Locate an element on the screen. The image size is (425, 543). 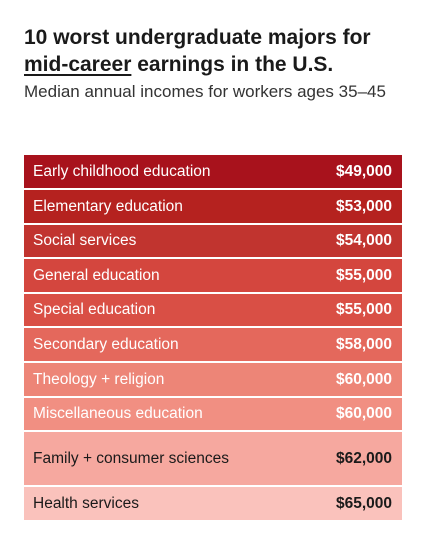
row-label: Early childhood education is located at coordinates (122, 171).